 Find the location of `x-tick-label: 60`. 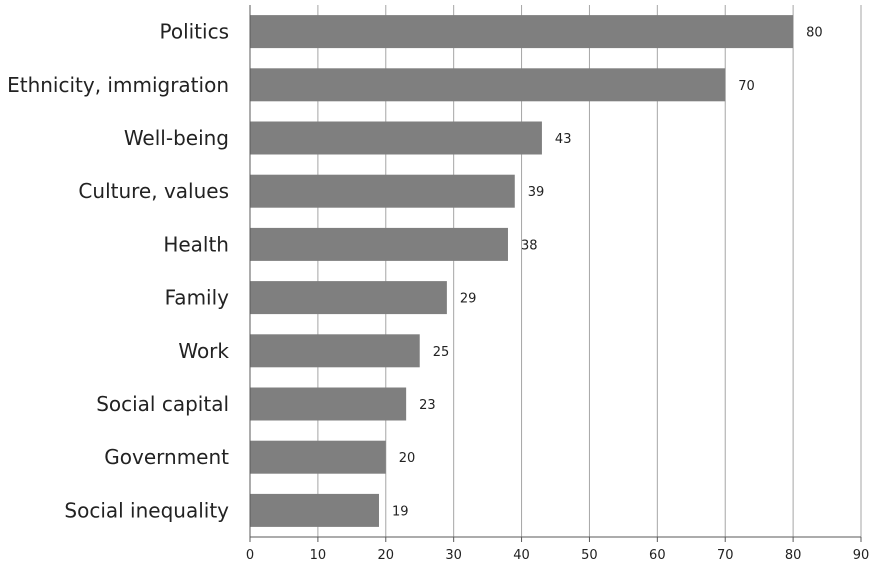

x-tick-label: 60 is located at coordinates (657, 555).